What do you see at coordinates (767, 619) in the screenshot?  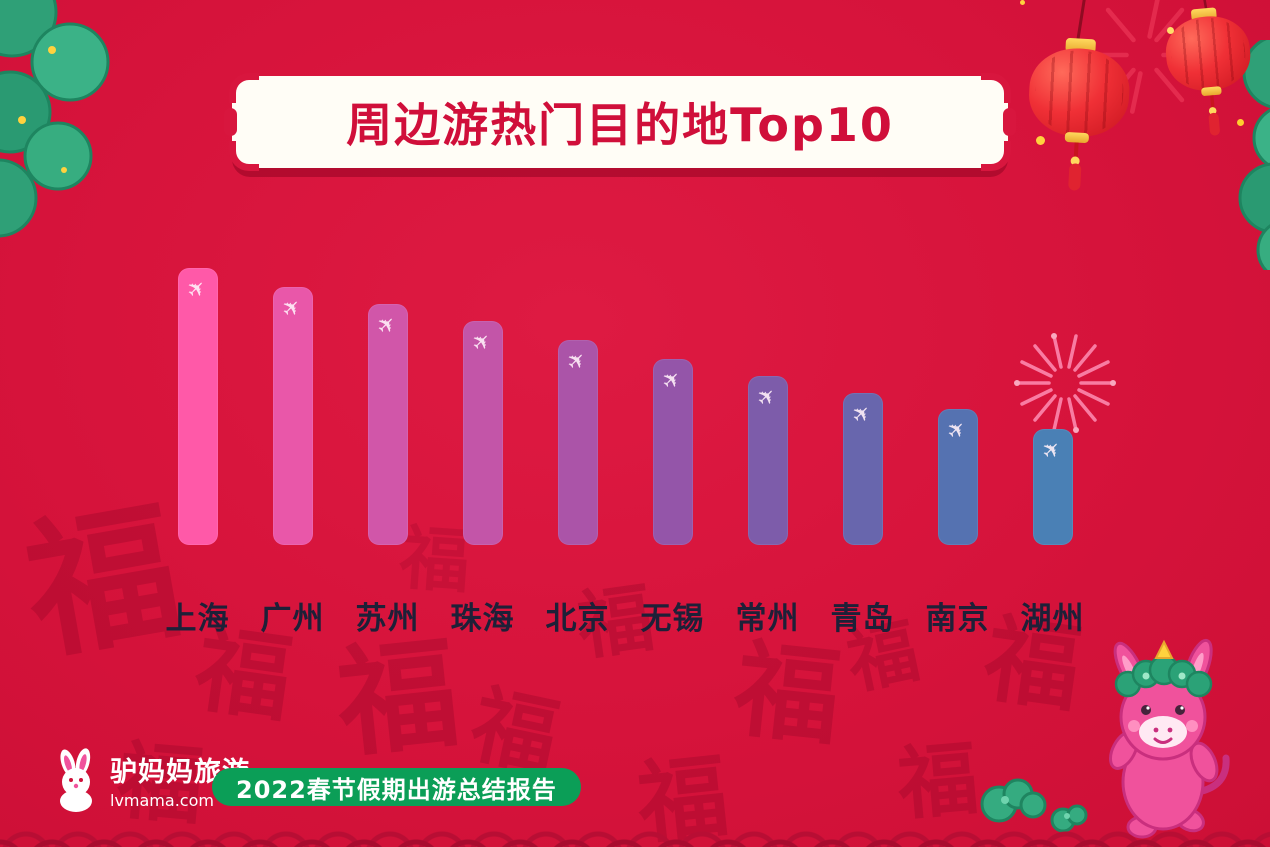 I see `city-label: 常州` at bounding box center [767, 619].